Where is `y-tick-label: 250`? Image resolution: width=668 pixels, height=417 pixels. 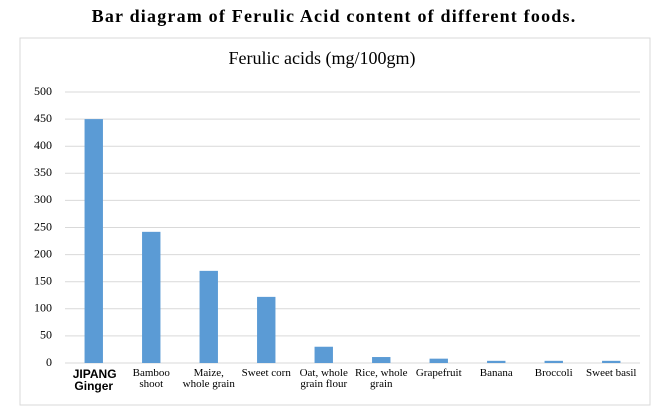 y-tick-label: 250 is located at coordinates (43, 226).